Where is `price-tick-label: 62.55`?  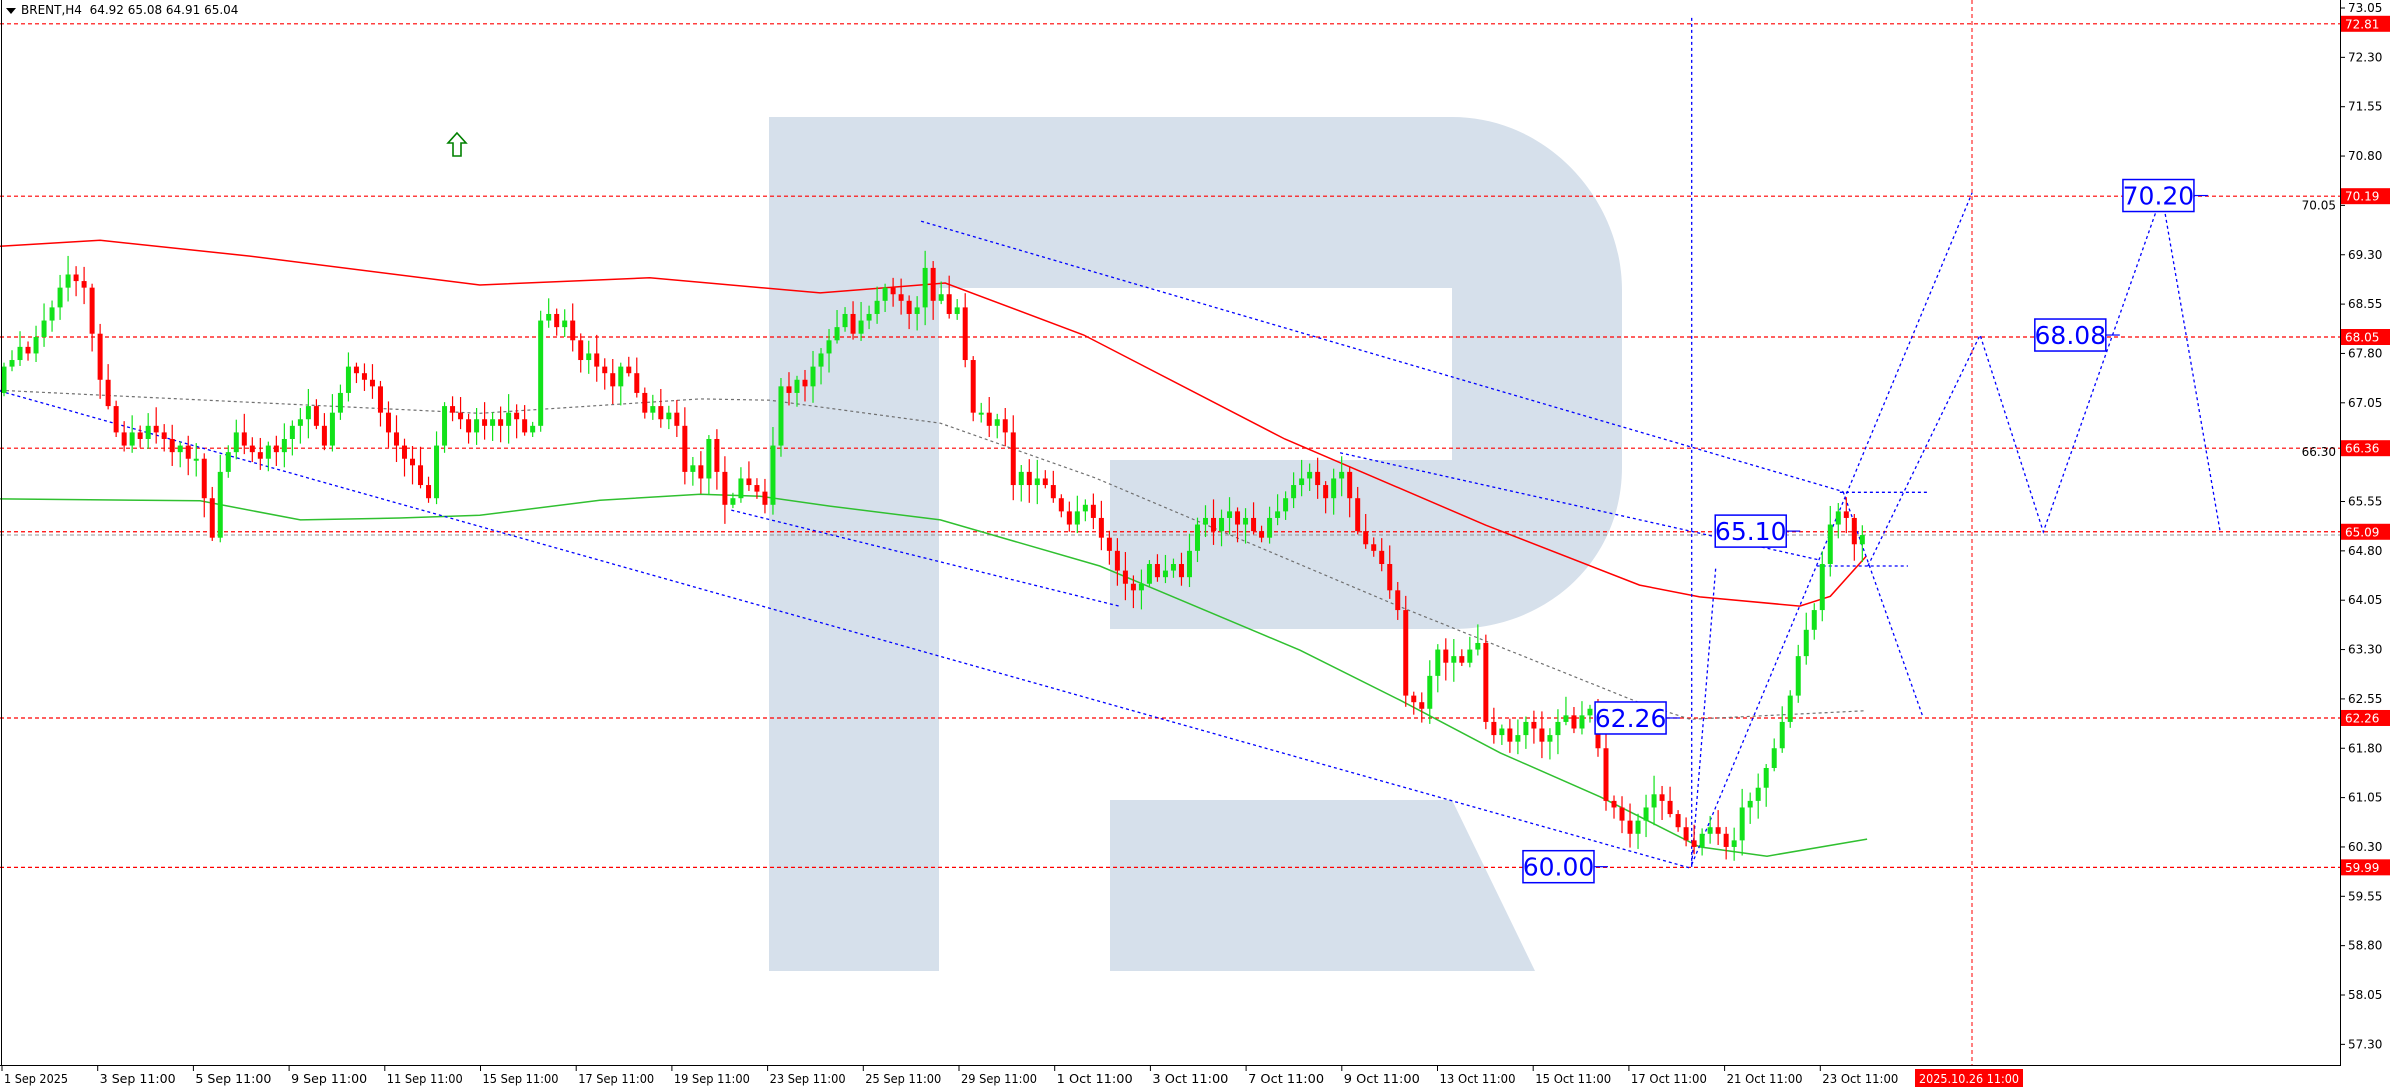
price-tick-label: 62.55 is located at coordinates (2365, 699).